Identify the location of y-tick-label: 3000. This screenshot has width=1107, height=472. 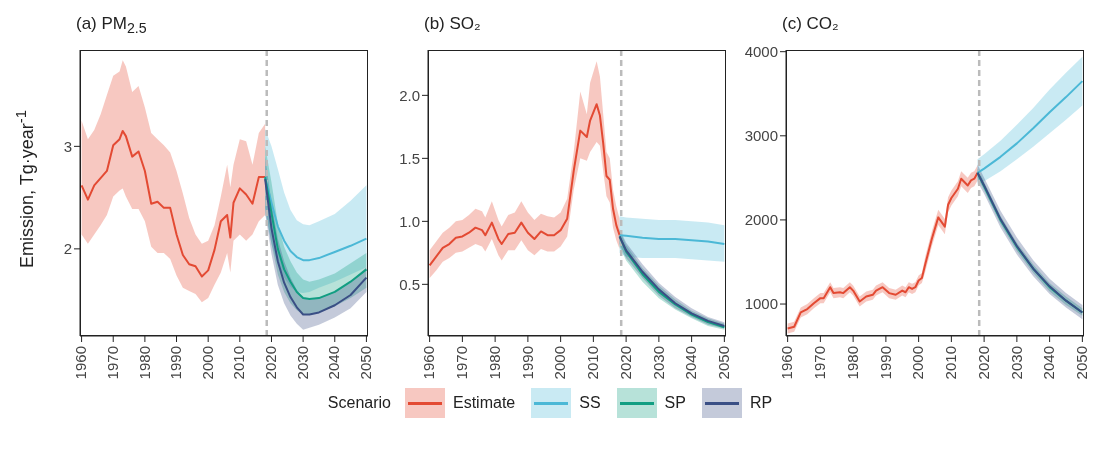
(761, 136).